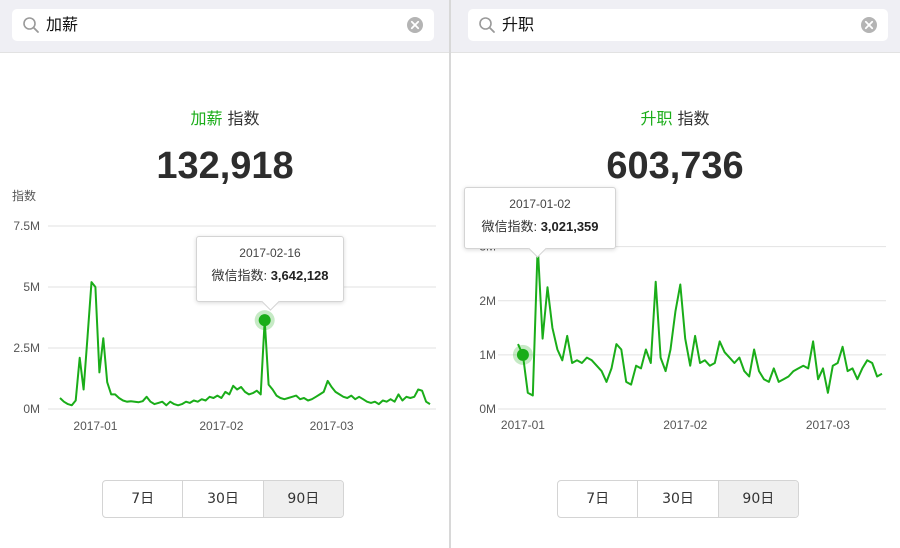 This screenshot has height=548, width=900. I want to click on tooltip-date: 2017-02-16, so click(270, 253).